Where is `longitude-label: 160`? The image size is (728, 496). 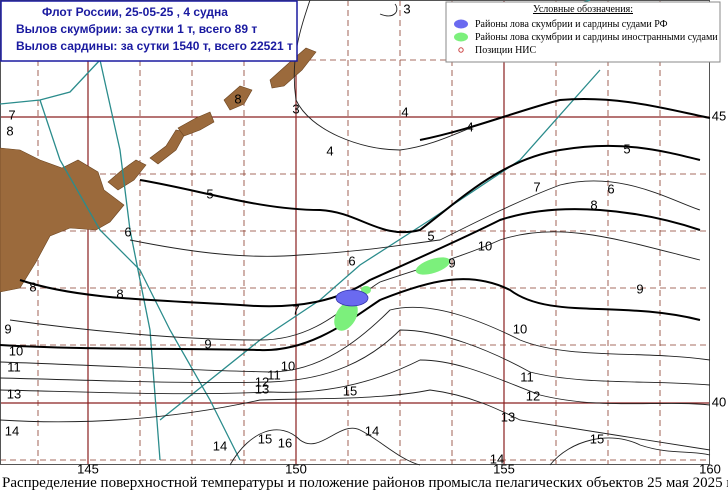
longitude-label: 160 is located at coordinates (710, 468).